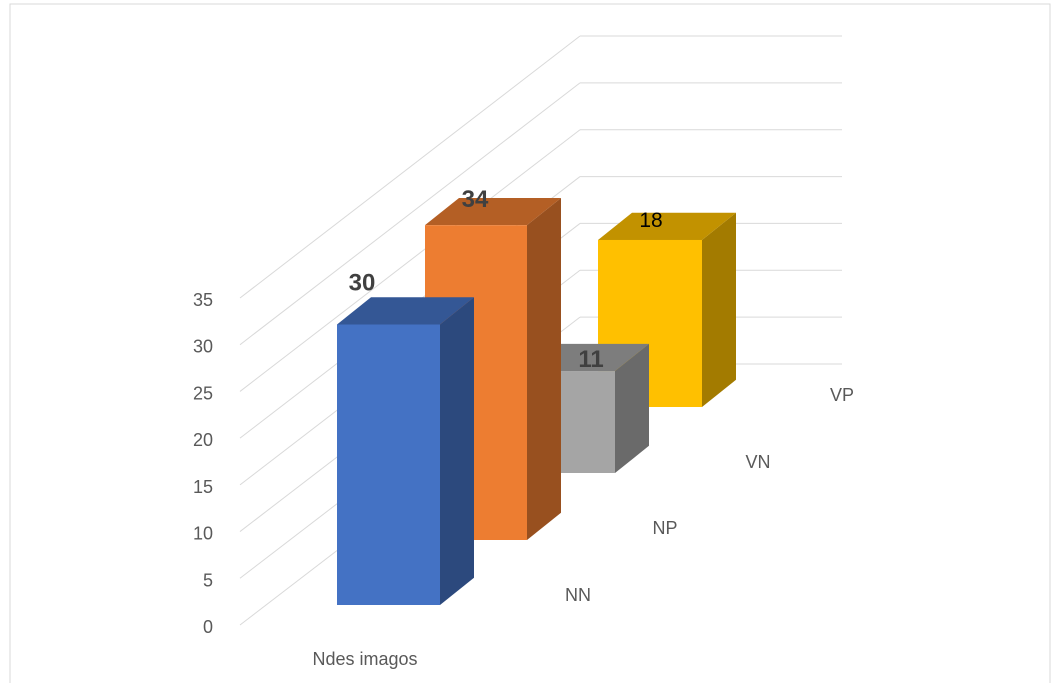  What do you see at coordinates (578, 595) in the screenshot?
I see `series-label-nn: NN` at bounding box center [578, 595].